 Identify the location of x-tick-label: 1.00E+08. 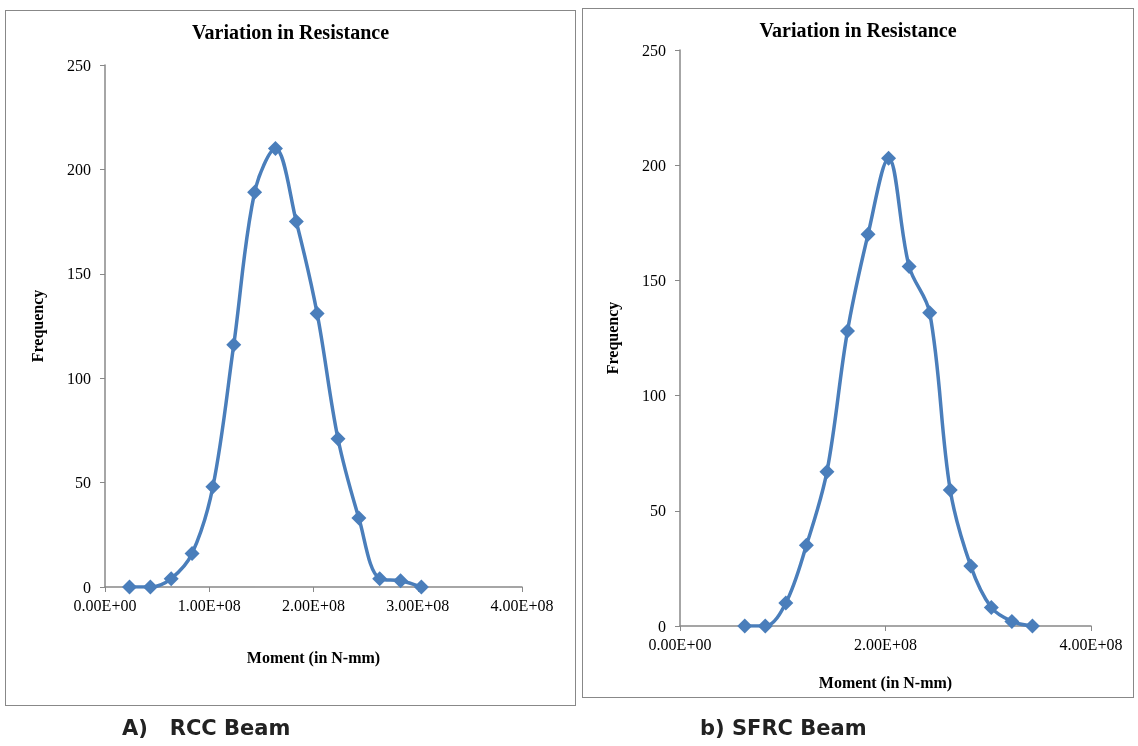
(209, 605).